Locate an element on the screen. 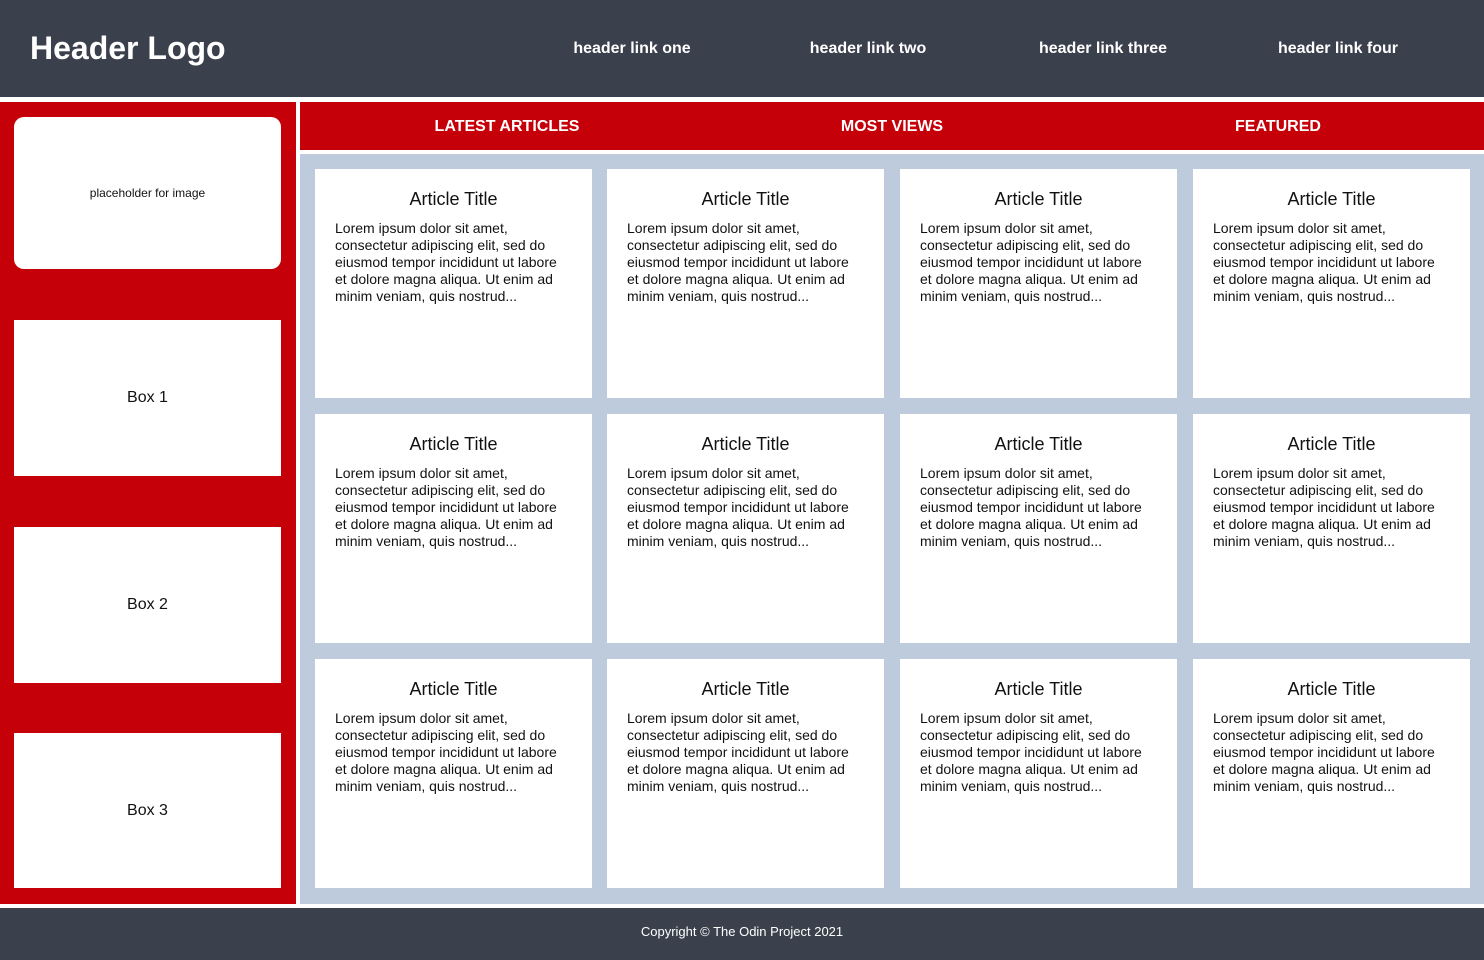  image-placeholder: placeholder for image is located at coordinates (147, 193).